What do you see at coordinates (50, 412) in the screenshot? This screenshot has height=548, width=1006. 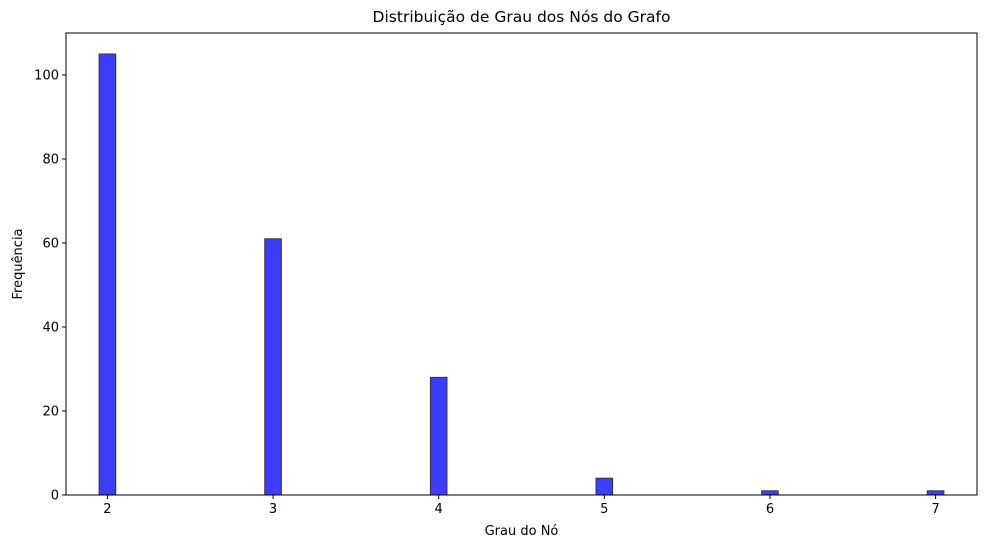 I see `y-tick-label: 20` at bounding box center [50, 412].